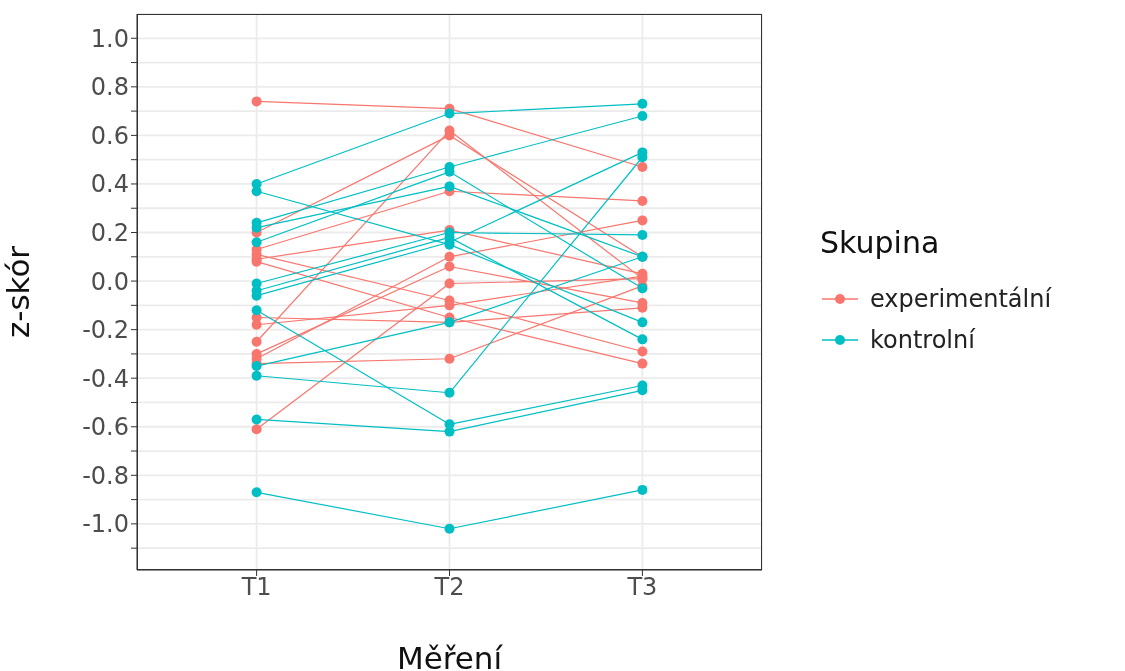  What do you see at coordinates (450, 655) in the screenshot?
I see `x-axis-title: Měření` at bounding box center [450, 655].